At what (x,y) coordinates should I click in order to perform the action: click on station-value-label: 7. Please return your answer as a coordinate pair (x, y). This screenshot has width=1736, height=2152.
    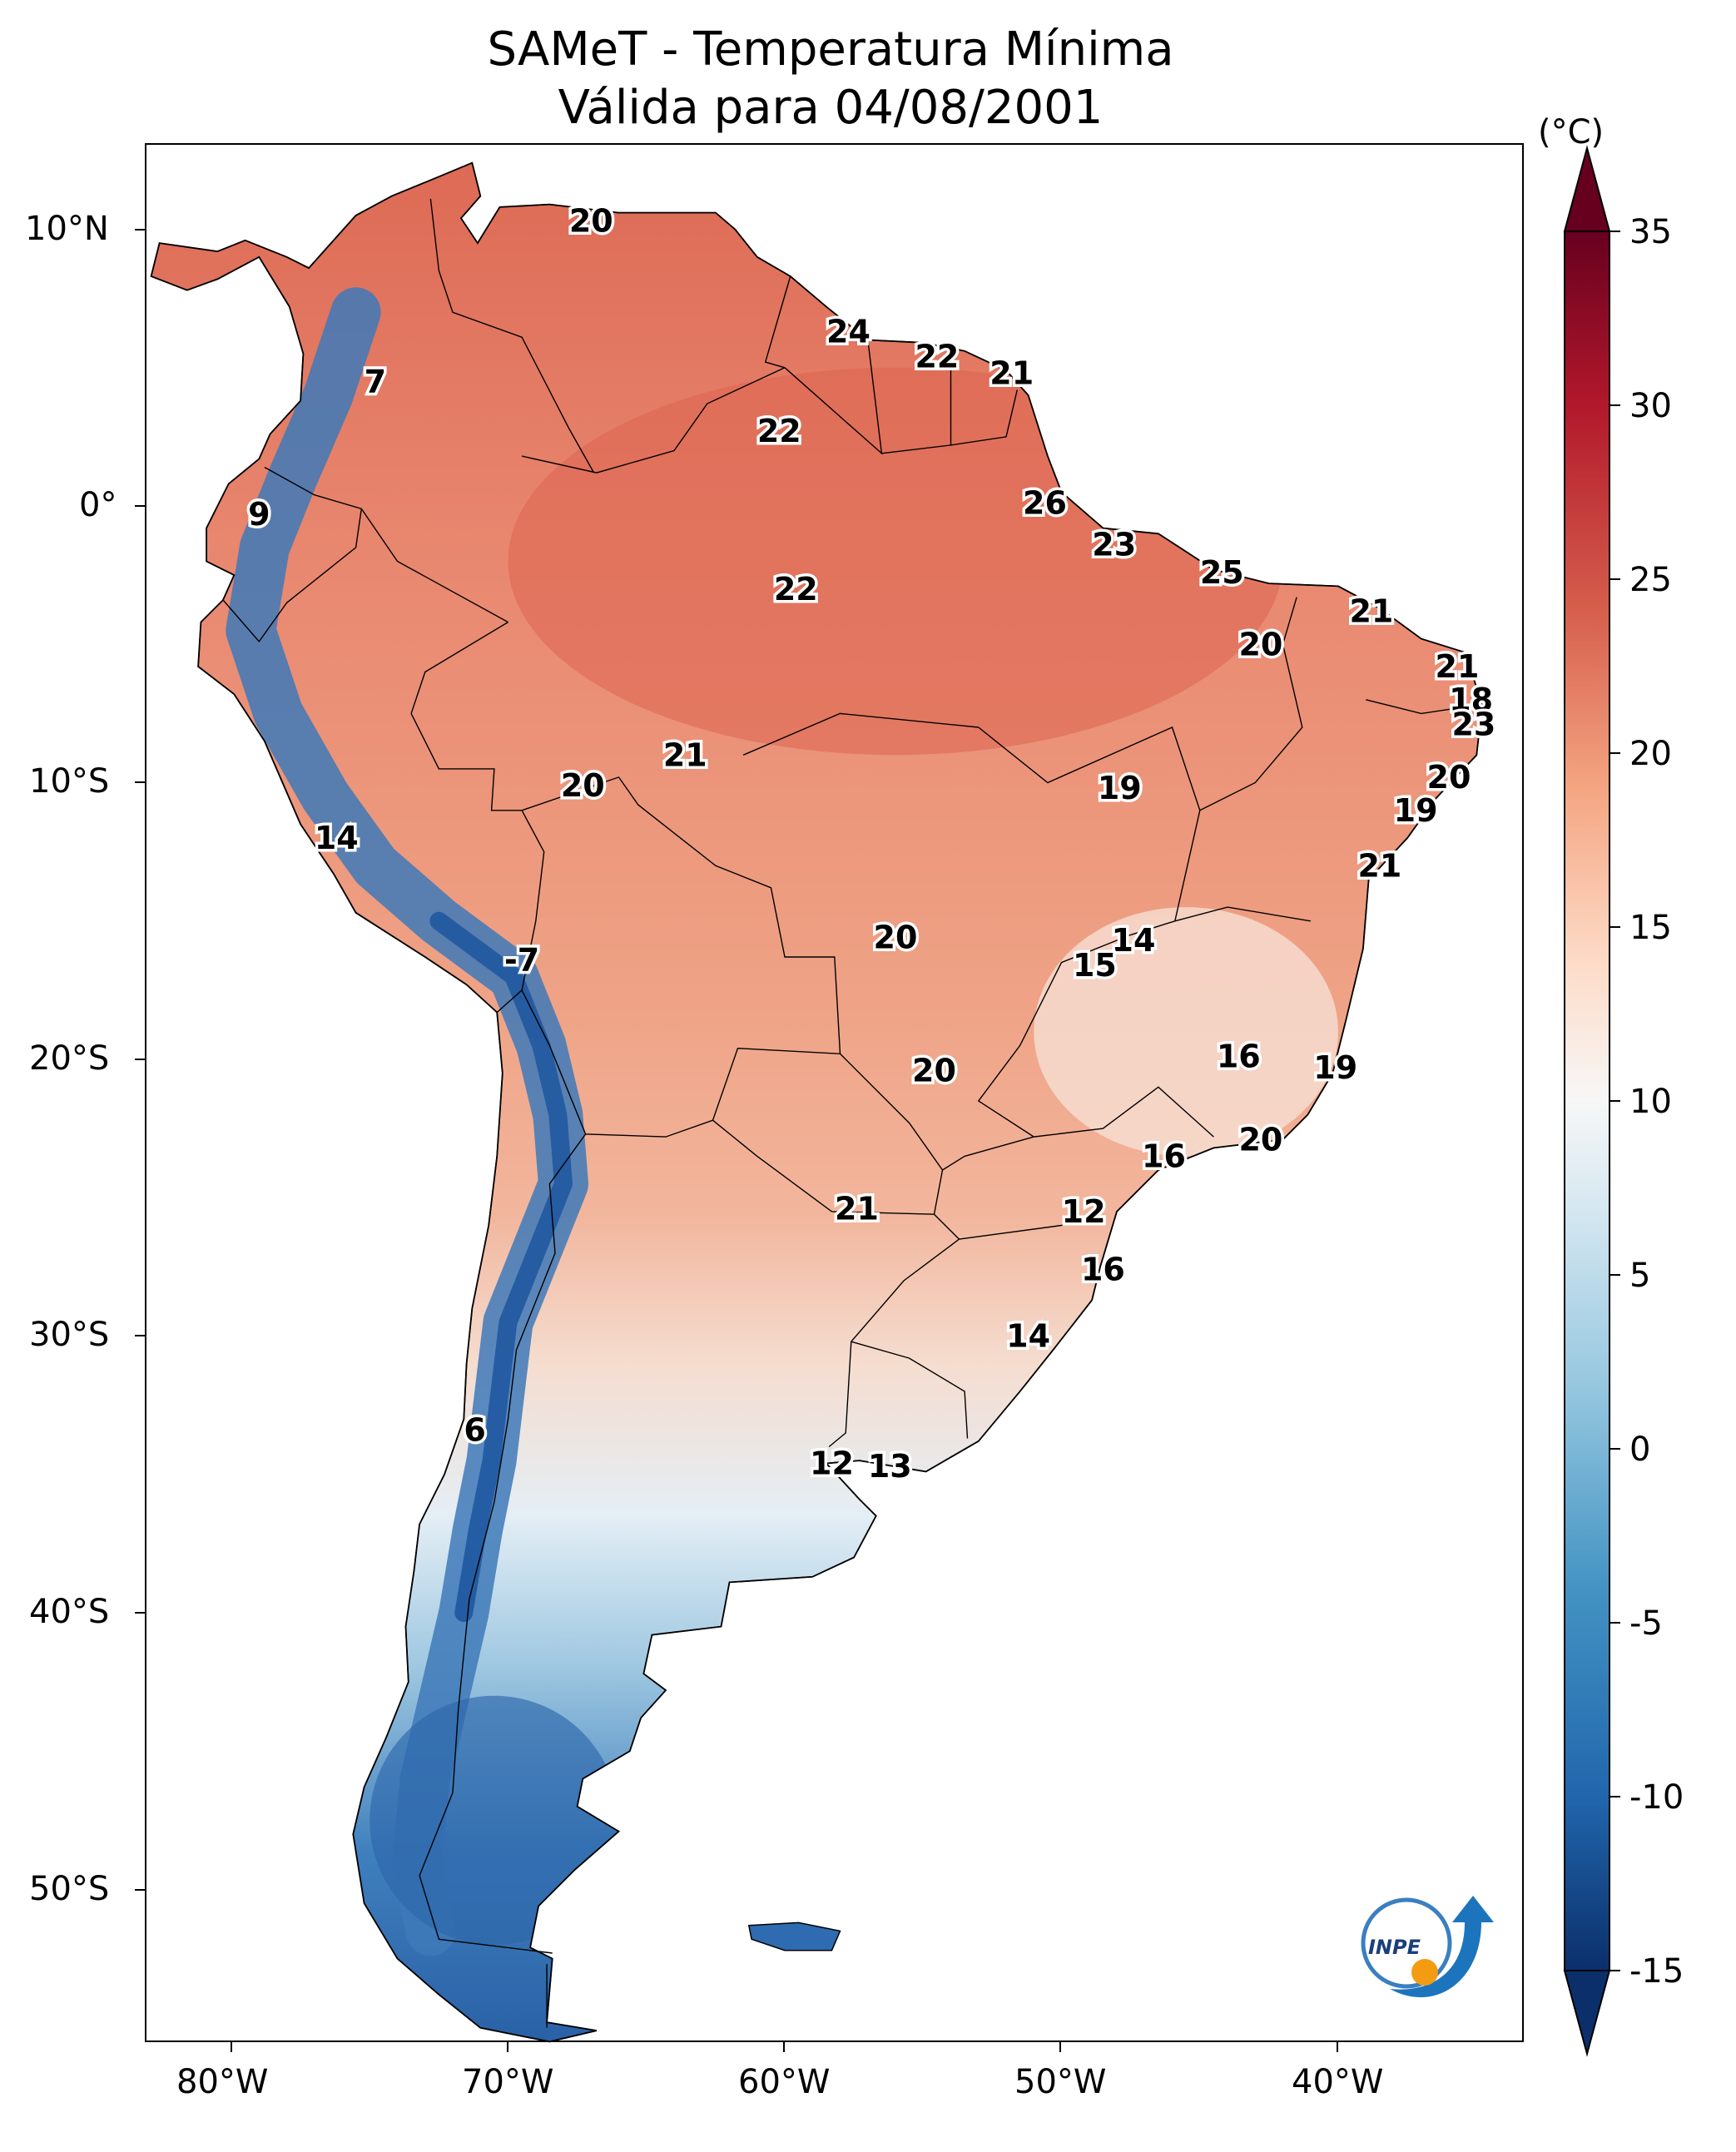
    Looking at the image, I should click on (376, 381).